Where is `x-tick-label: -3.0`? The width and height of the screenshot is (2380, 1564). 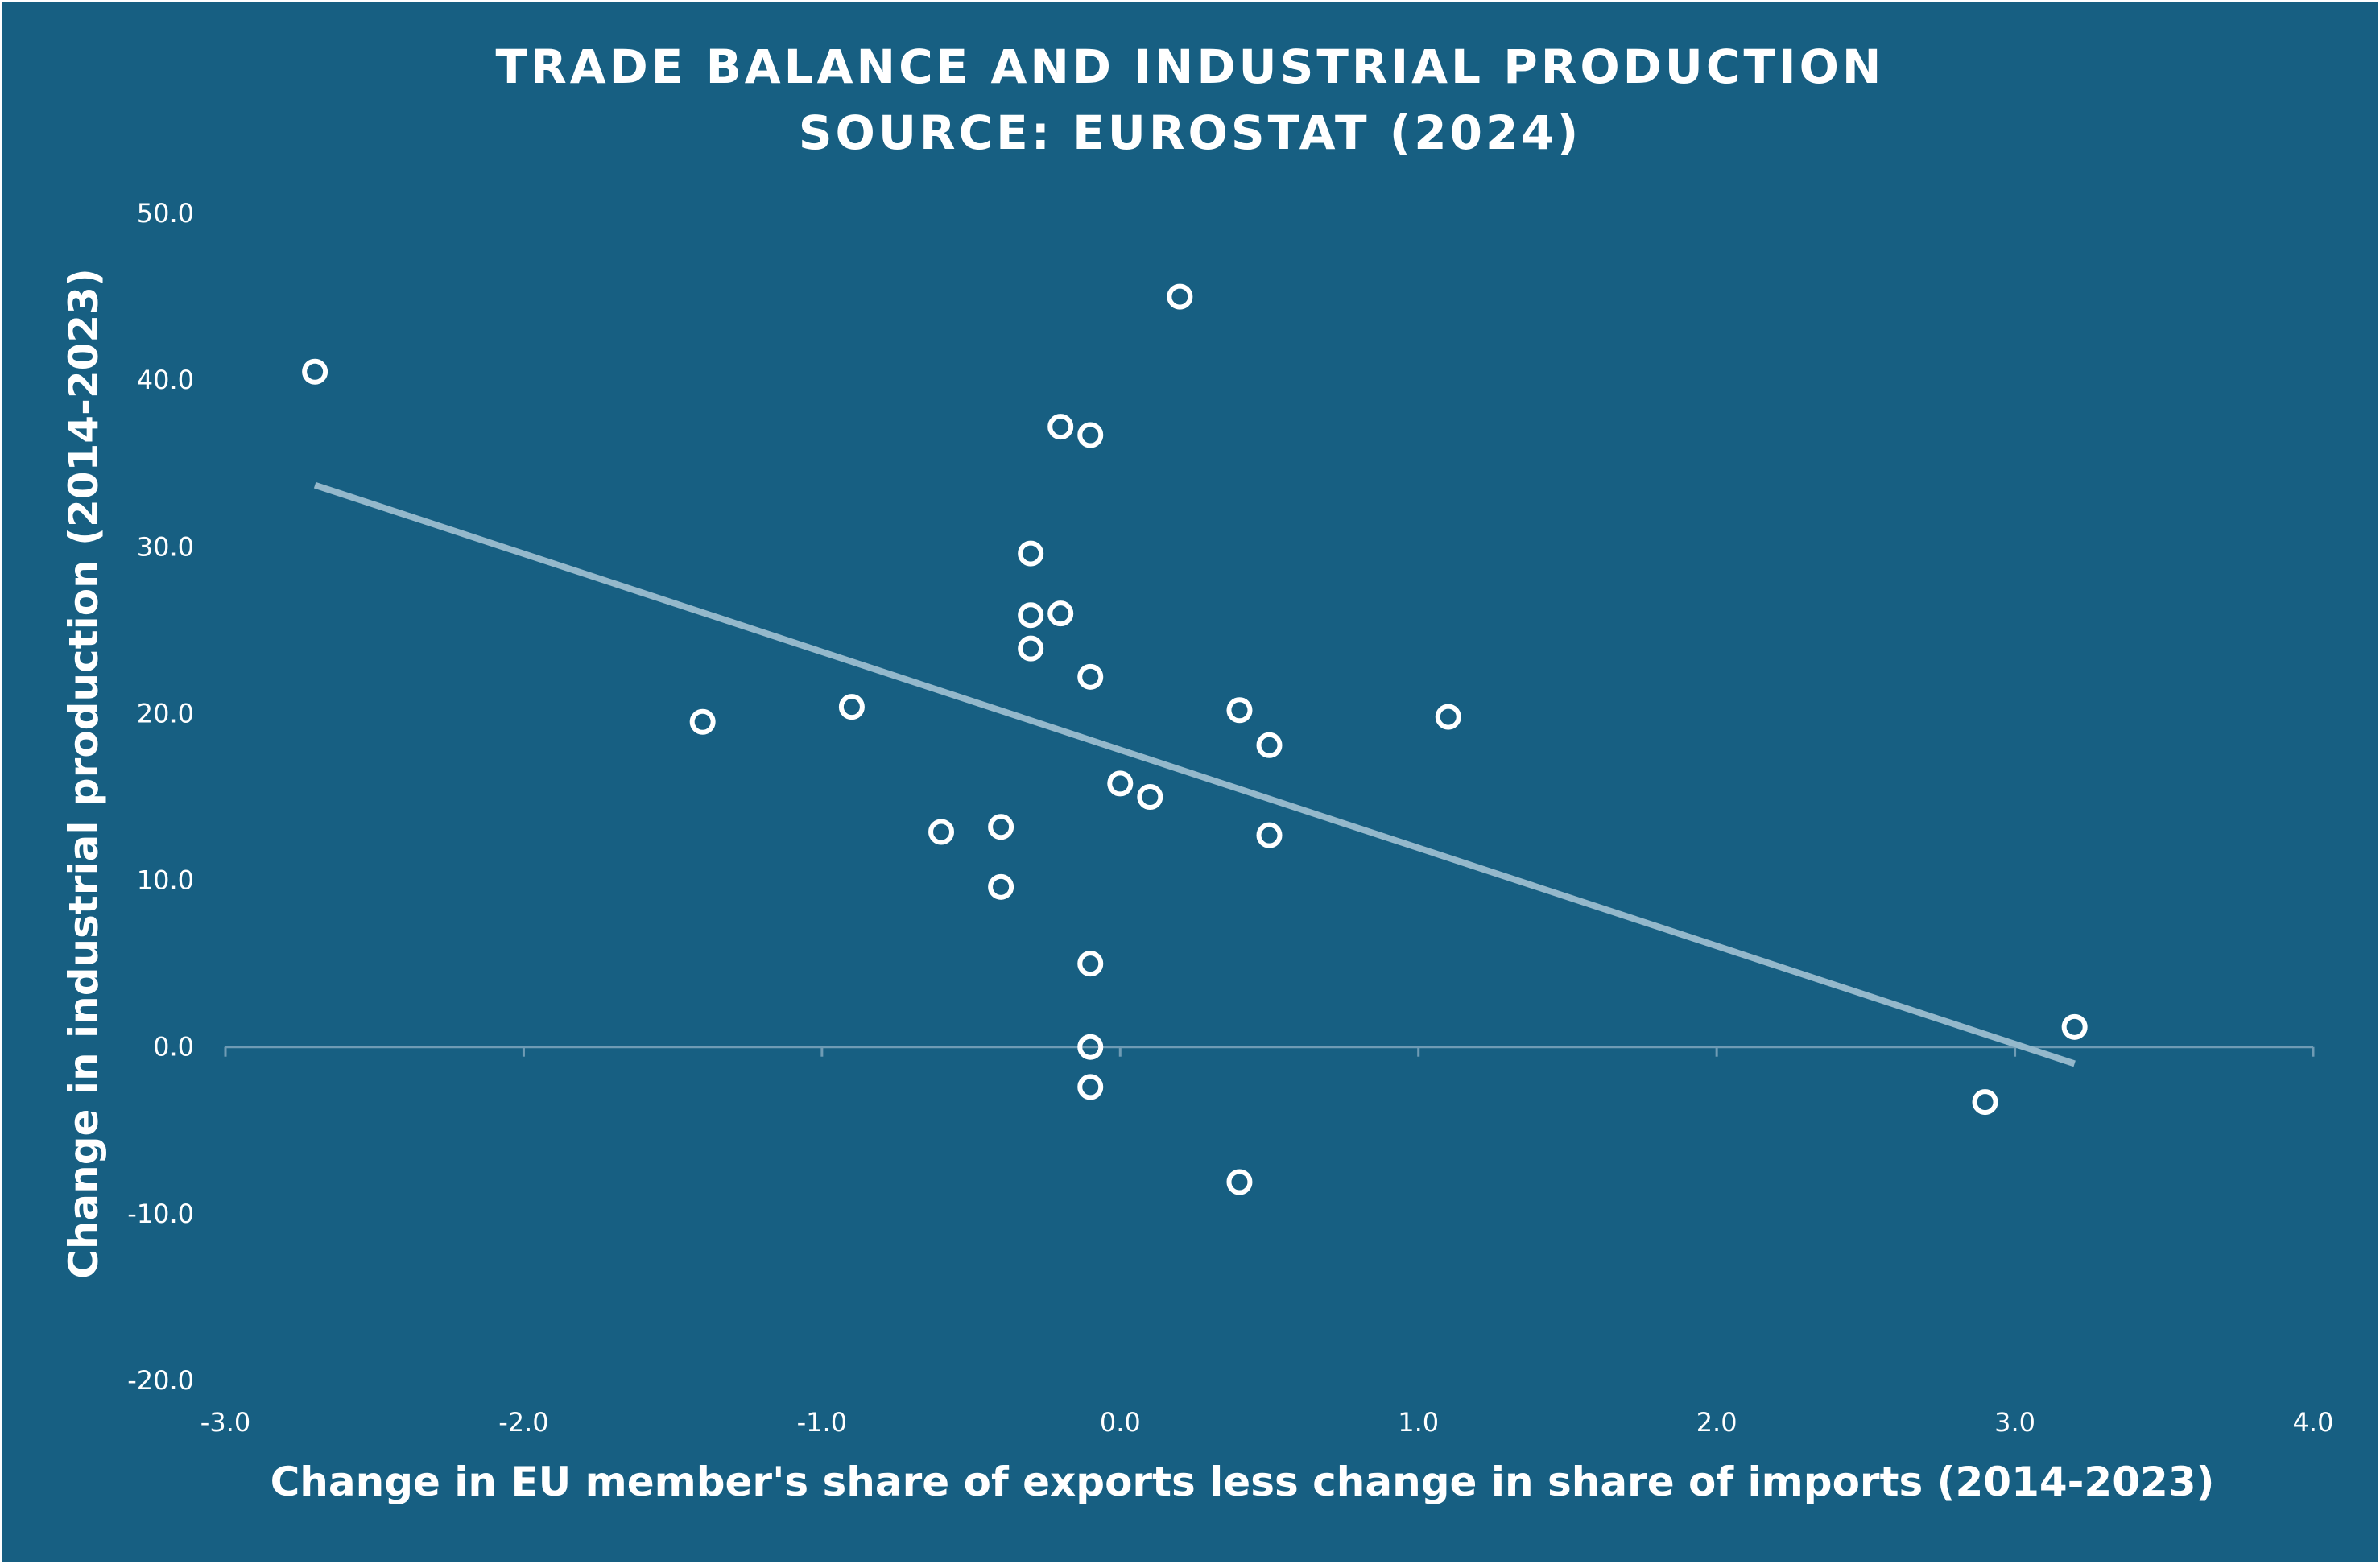
x-tick-label: -3.0 is located at coordinates (225, 1422).